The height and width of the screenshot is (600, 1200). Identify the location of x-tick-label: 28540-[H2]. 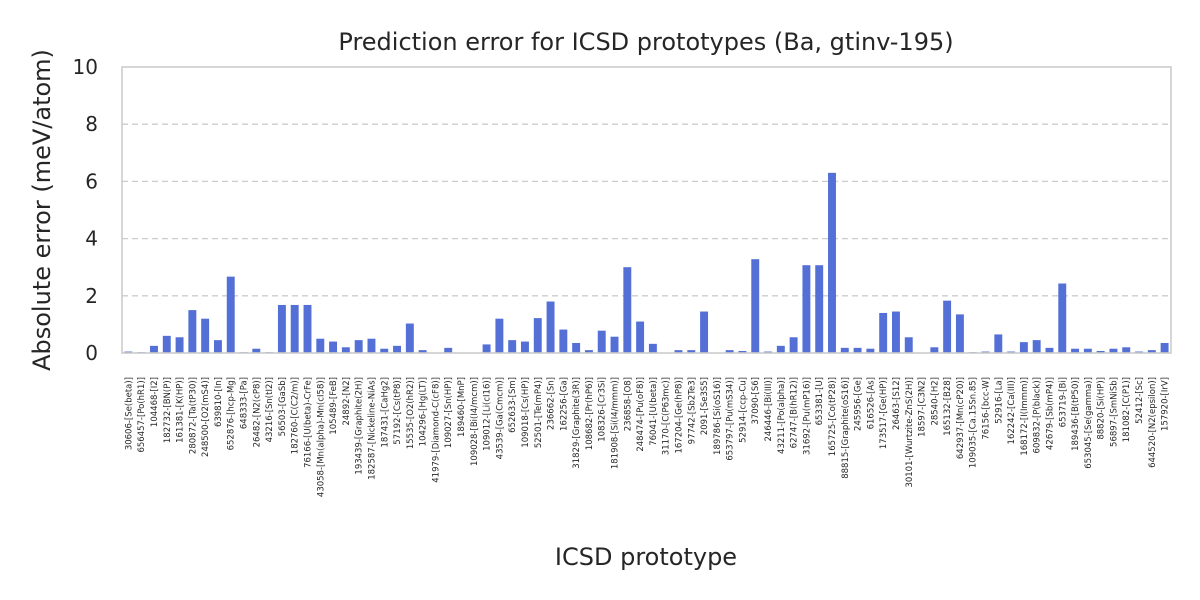
(935, 401).